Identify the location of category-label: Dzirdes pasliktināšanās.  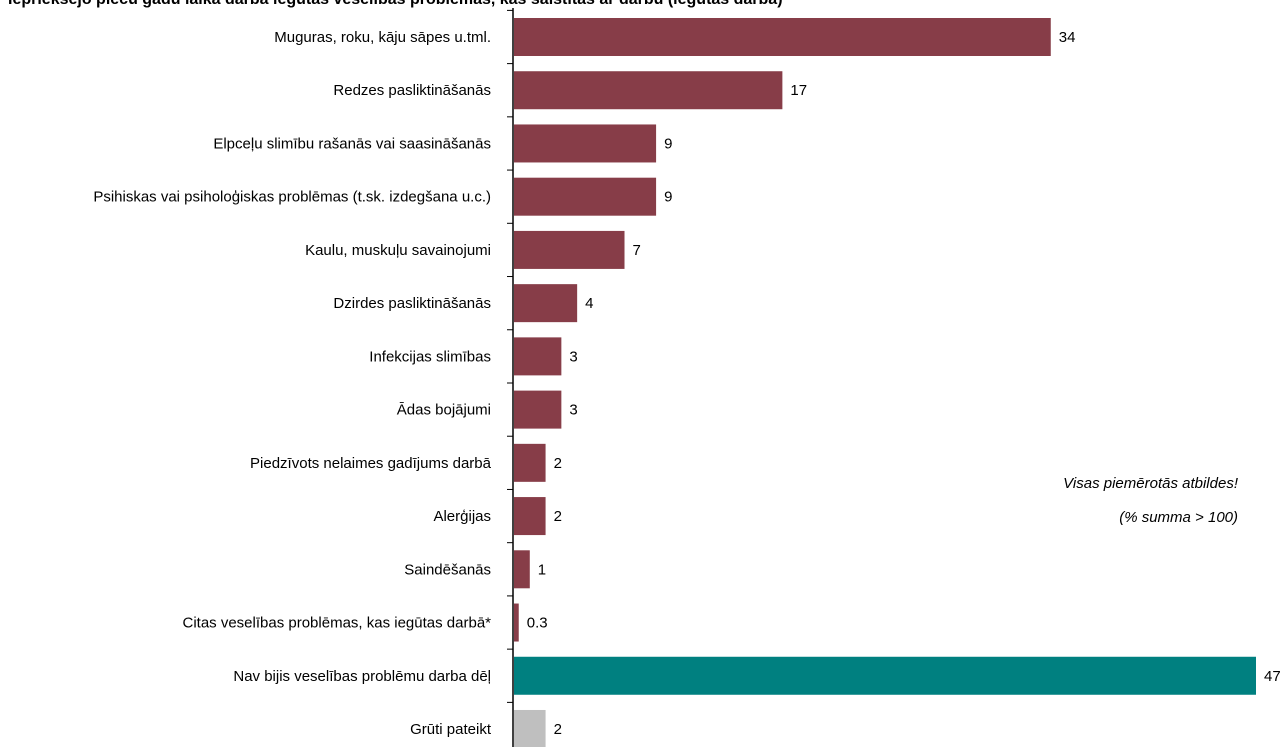
(412, 303).